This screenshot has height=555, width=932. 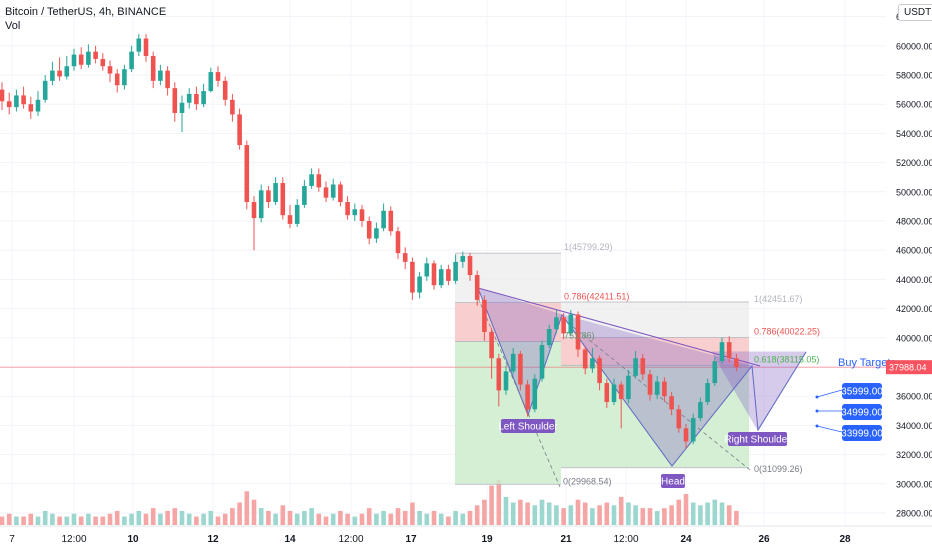 I want to click on head-label-box, so click(x=673, y=481).